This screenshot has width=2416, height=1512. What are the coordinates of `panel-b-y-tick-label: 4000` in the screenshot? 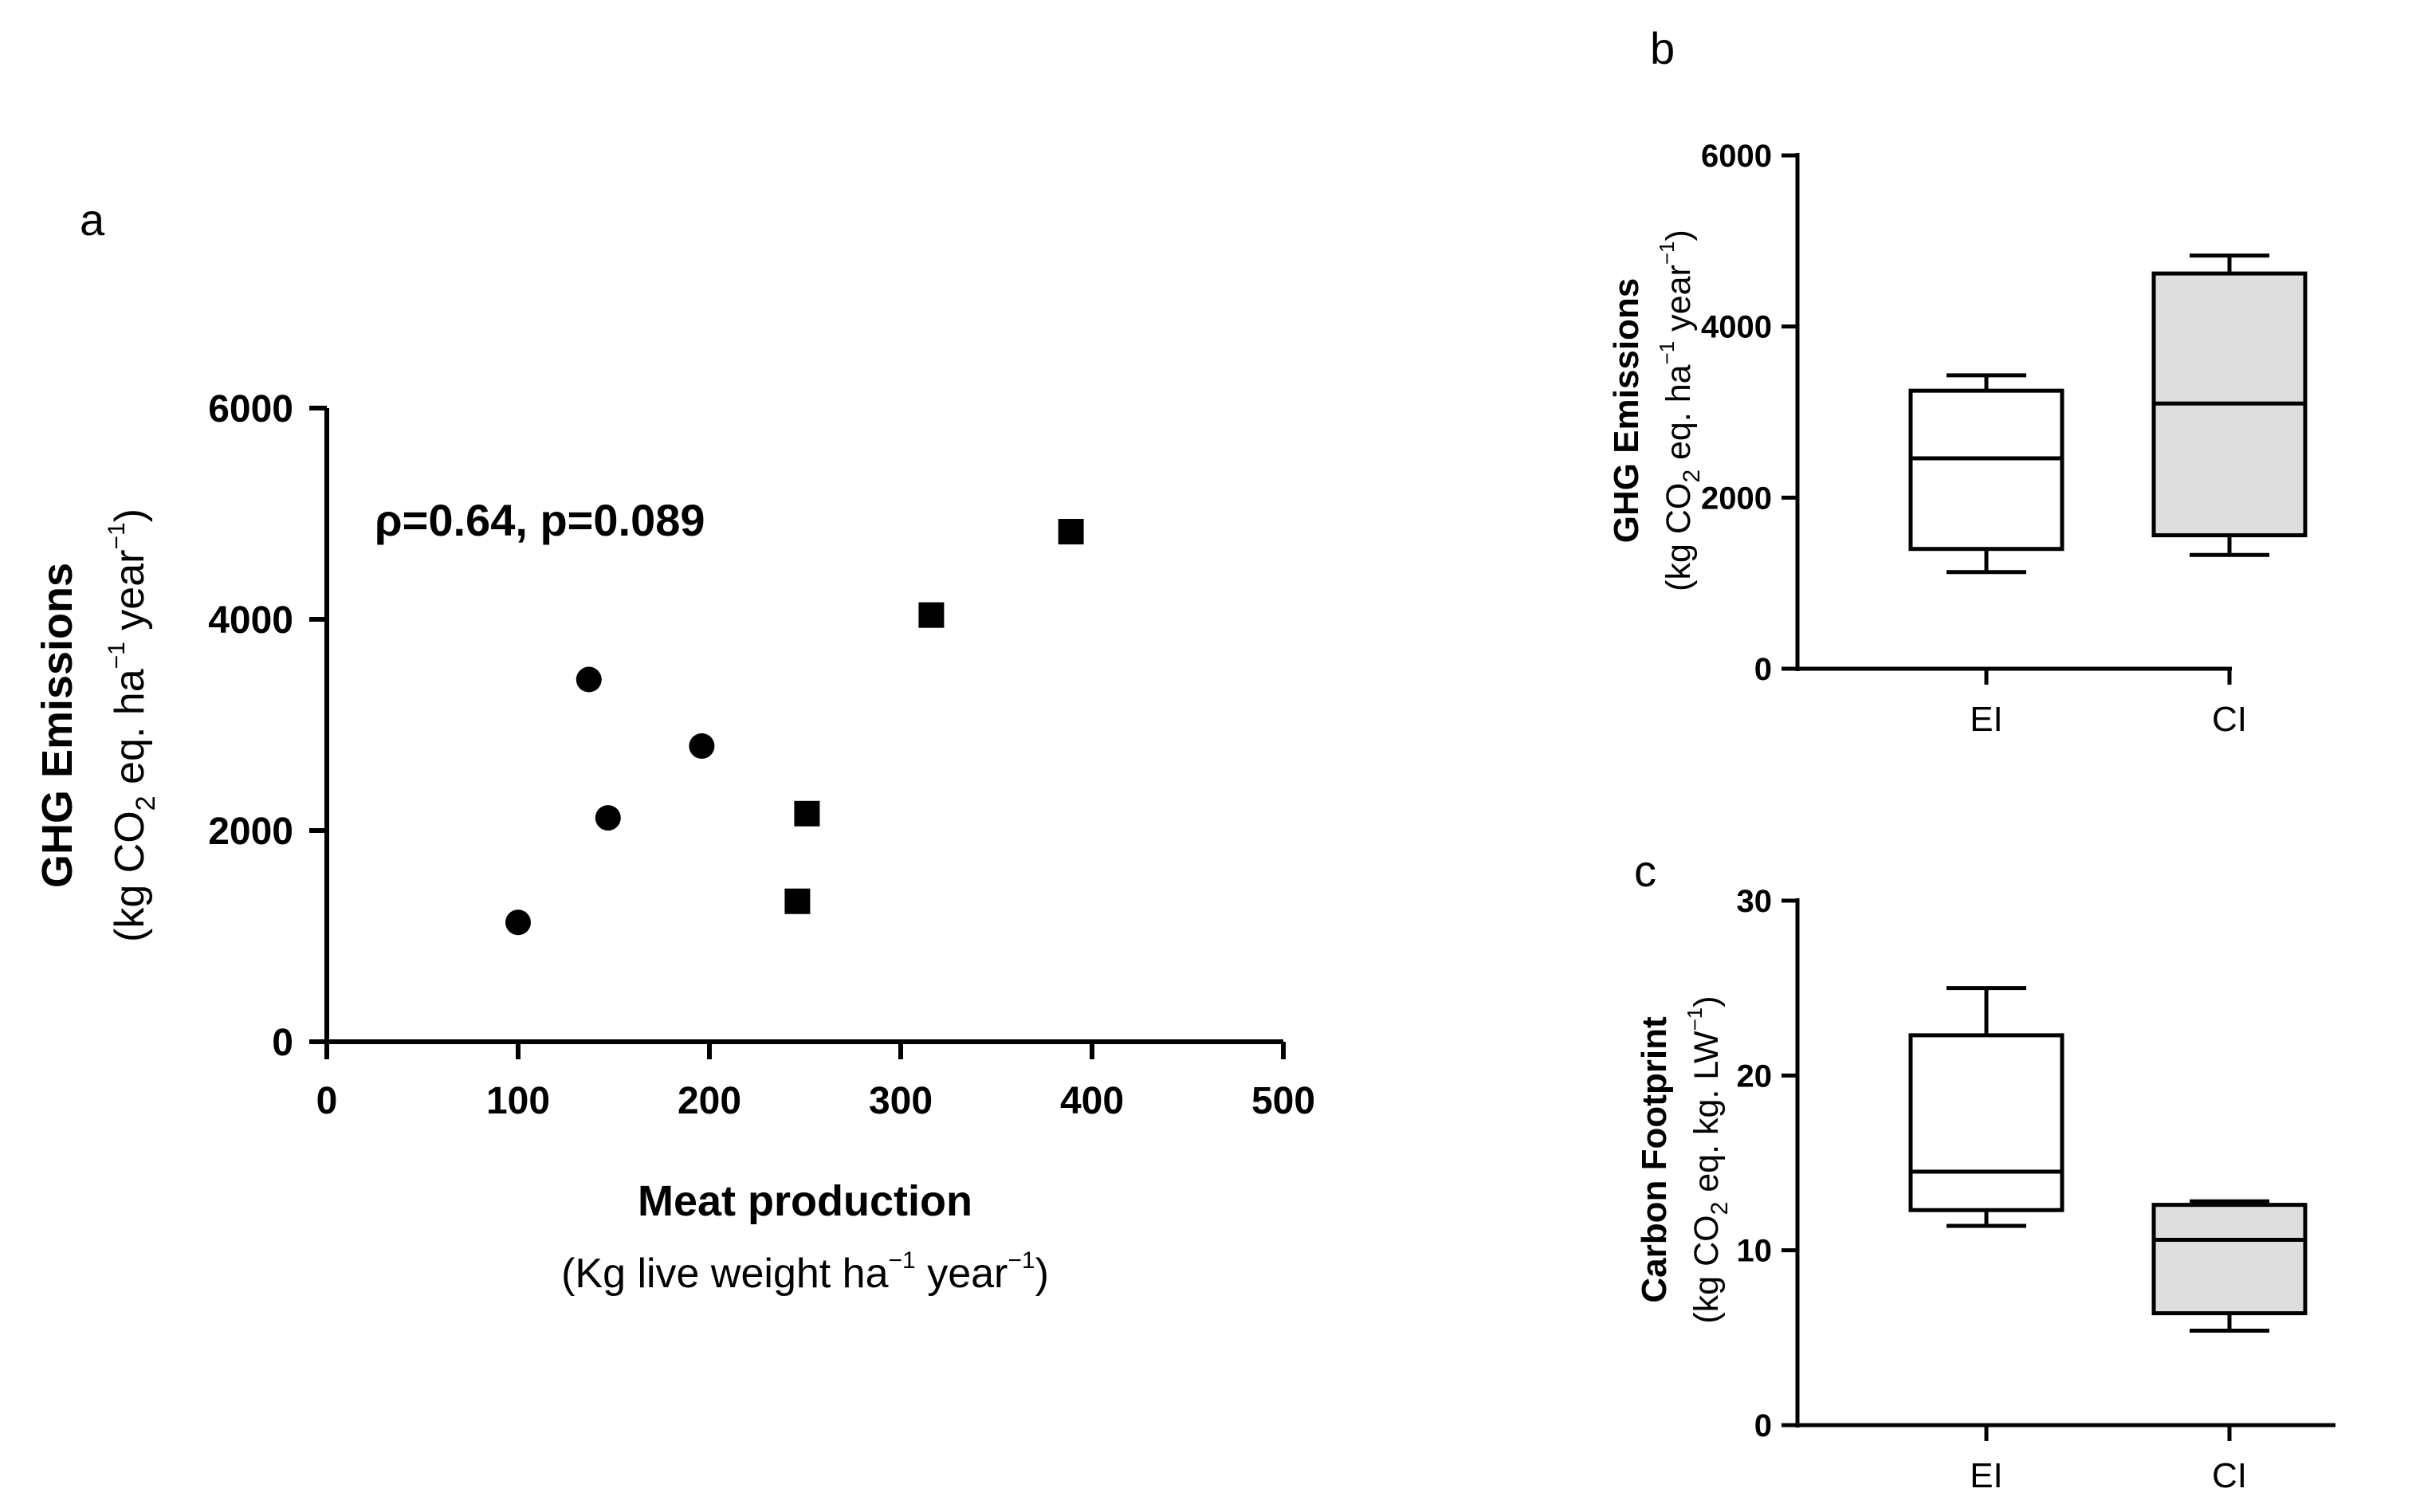 It's located at (1736, 327).